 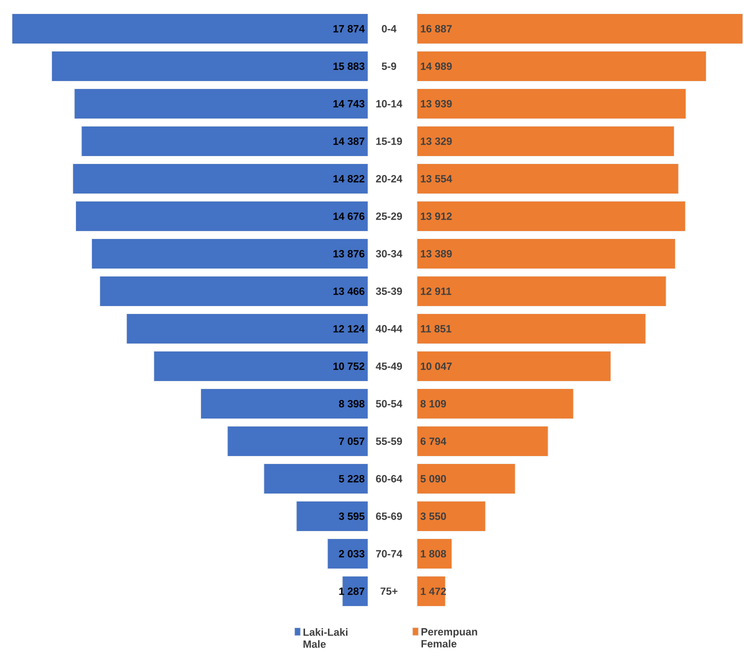 I want to click on data-label: 8 398, so click(x=351, y=404).